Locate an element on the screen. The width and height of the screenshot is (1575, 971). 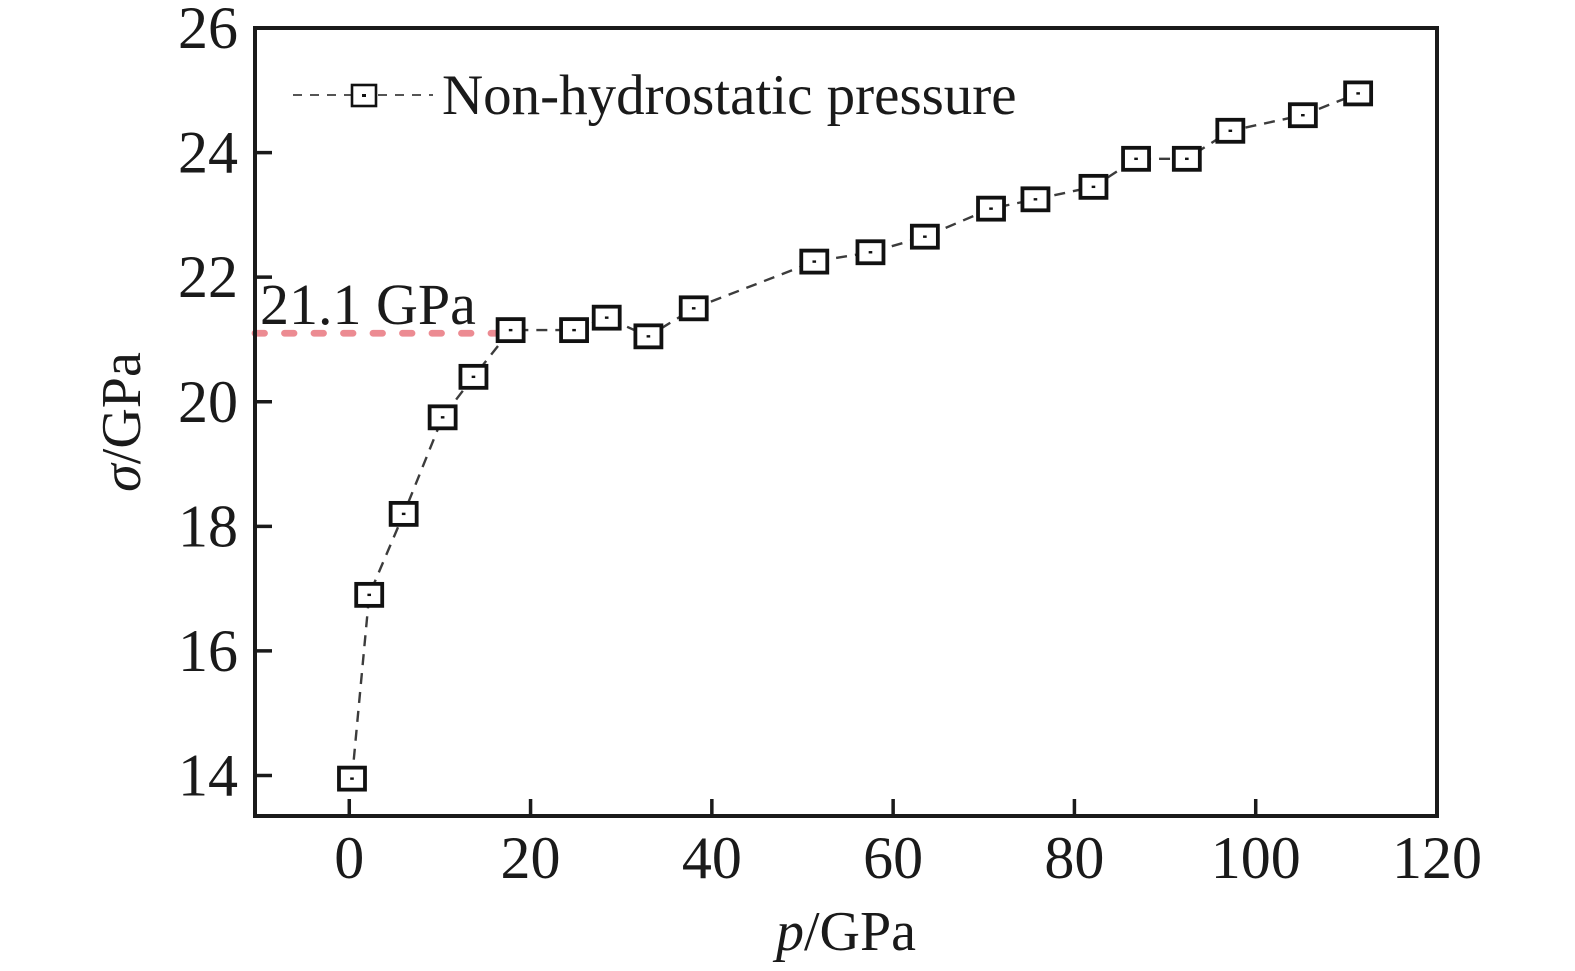
y-tick-label: 24 is located at coordinates (208, 153).